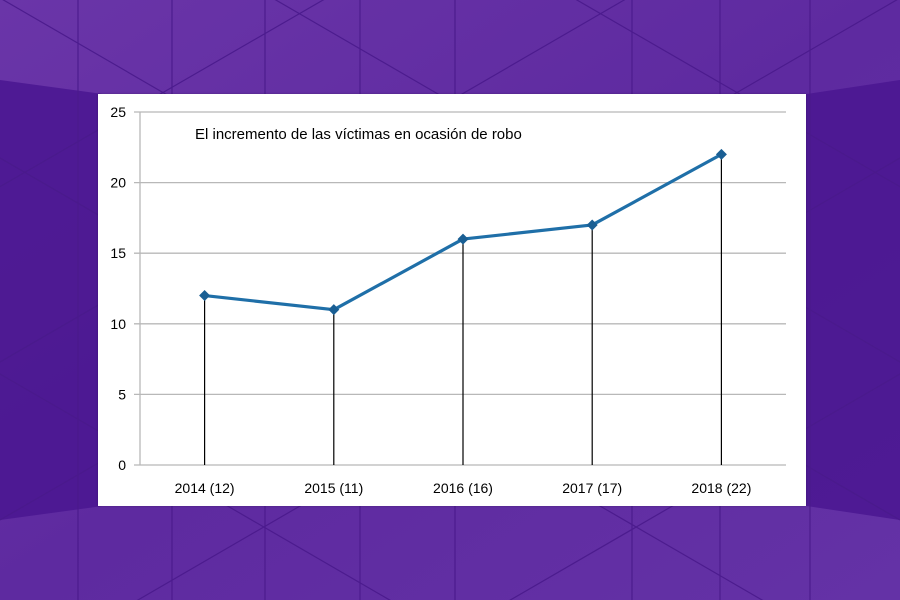 This screenshot has width=900, height=600. Describe the element at coordinates (118, 183) in the screenshot. I see `y-tick-label: 20` at that location.